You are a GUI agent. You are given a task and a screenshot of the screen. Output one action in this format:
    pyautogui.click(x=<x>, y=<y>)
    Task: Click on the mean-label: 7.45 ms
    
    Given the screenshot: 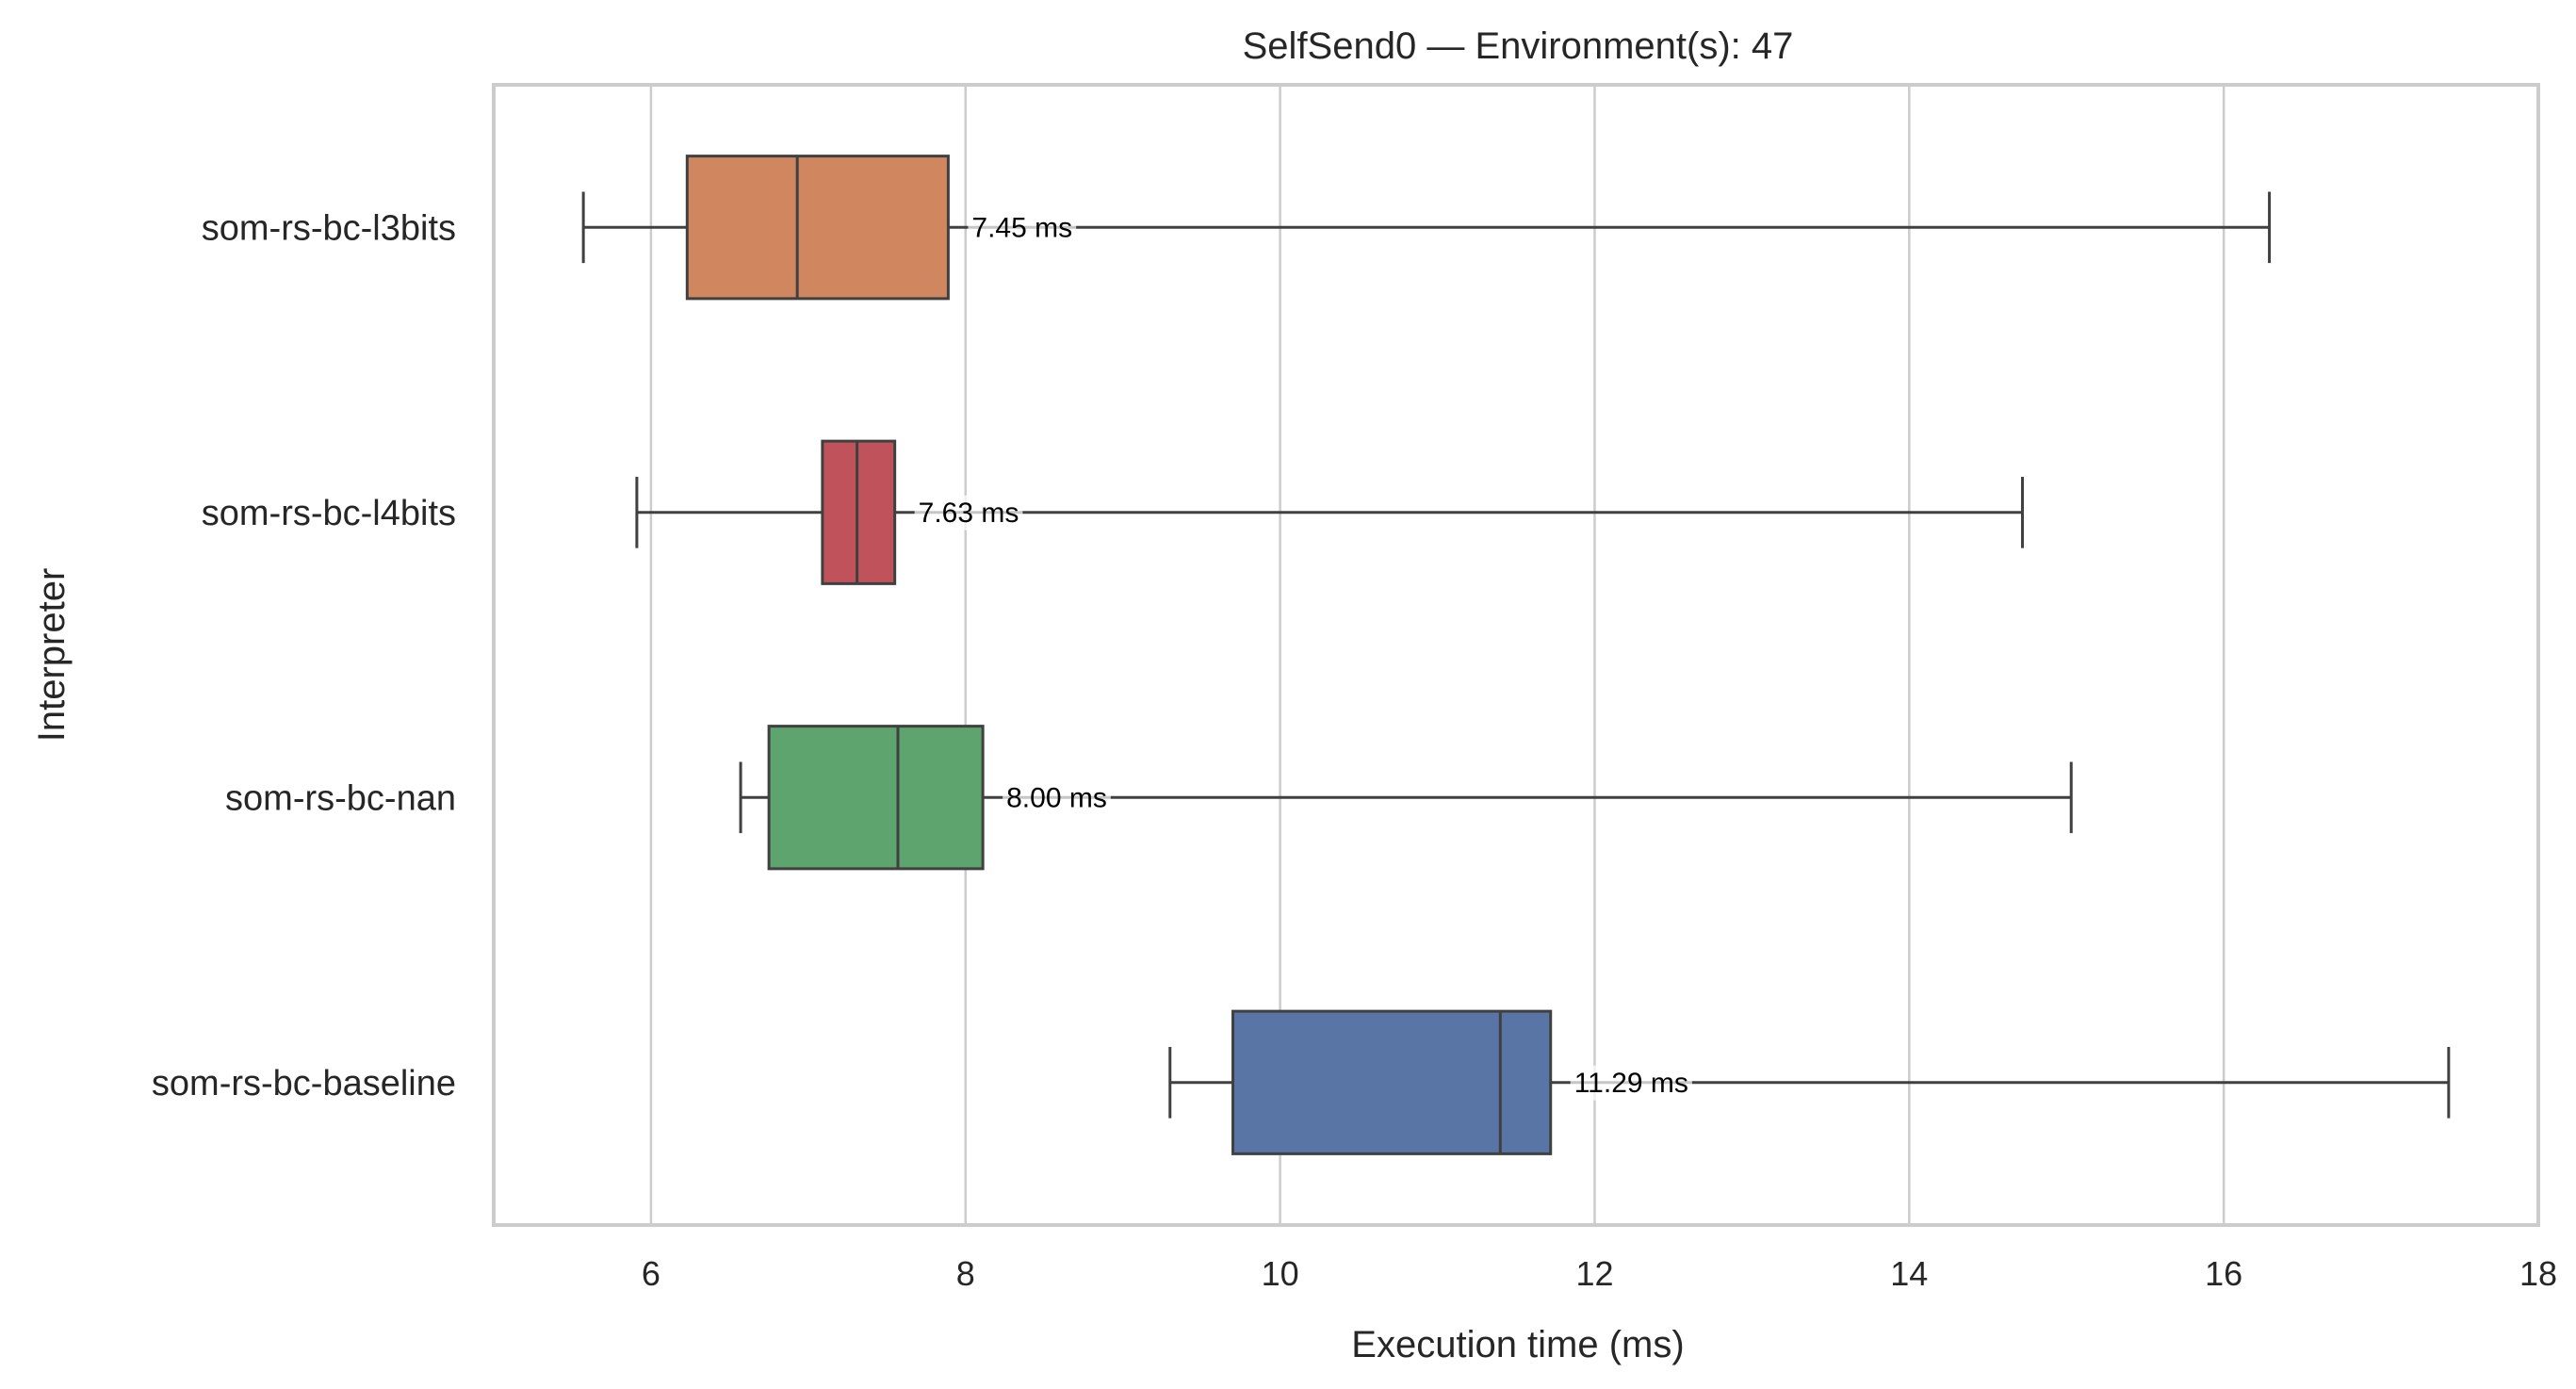 What is the action you would take?
    pyautogui.click(x=1022, y=228)
    